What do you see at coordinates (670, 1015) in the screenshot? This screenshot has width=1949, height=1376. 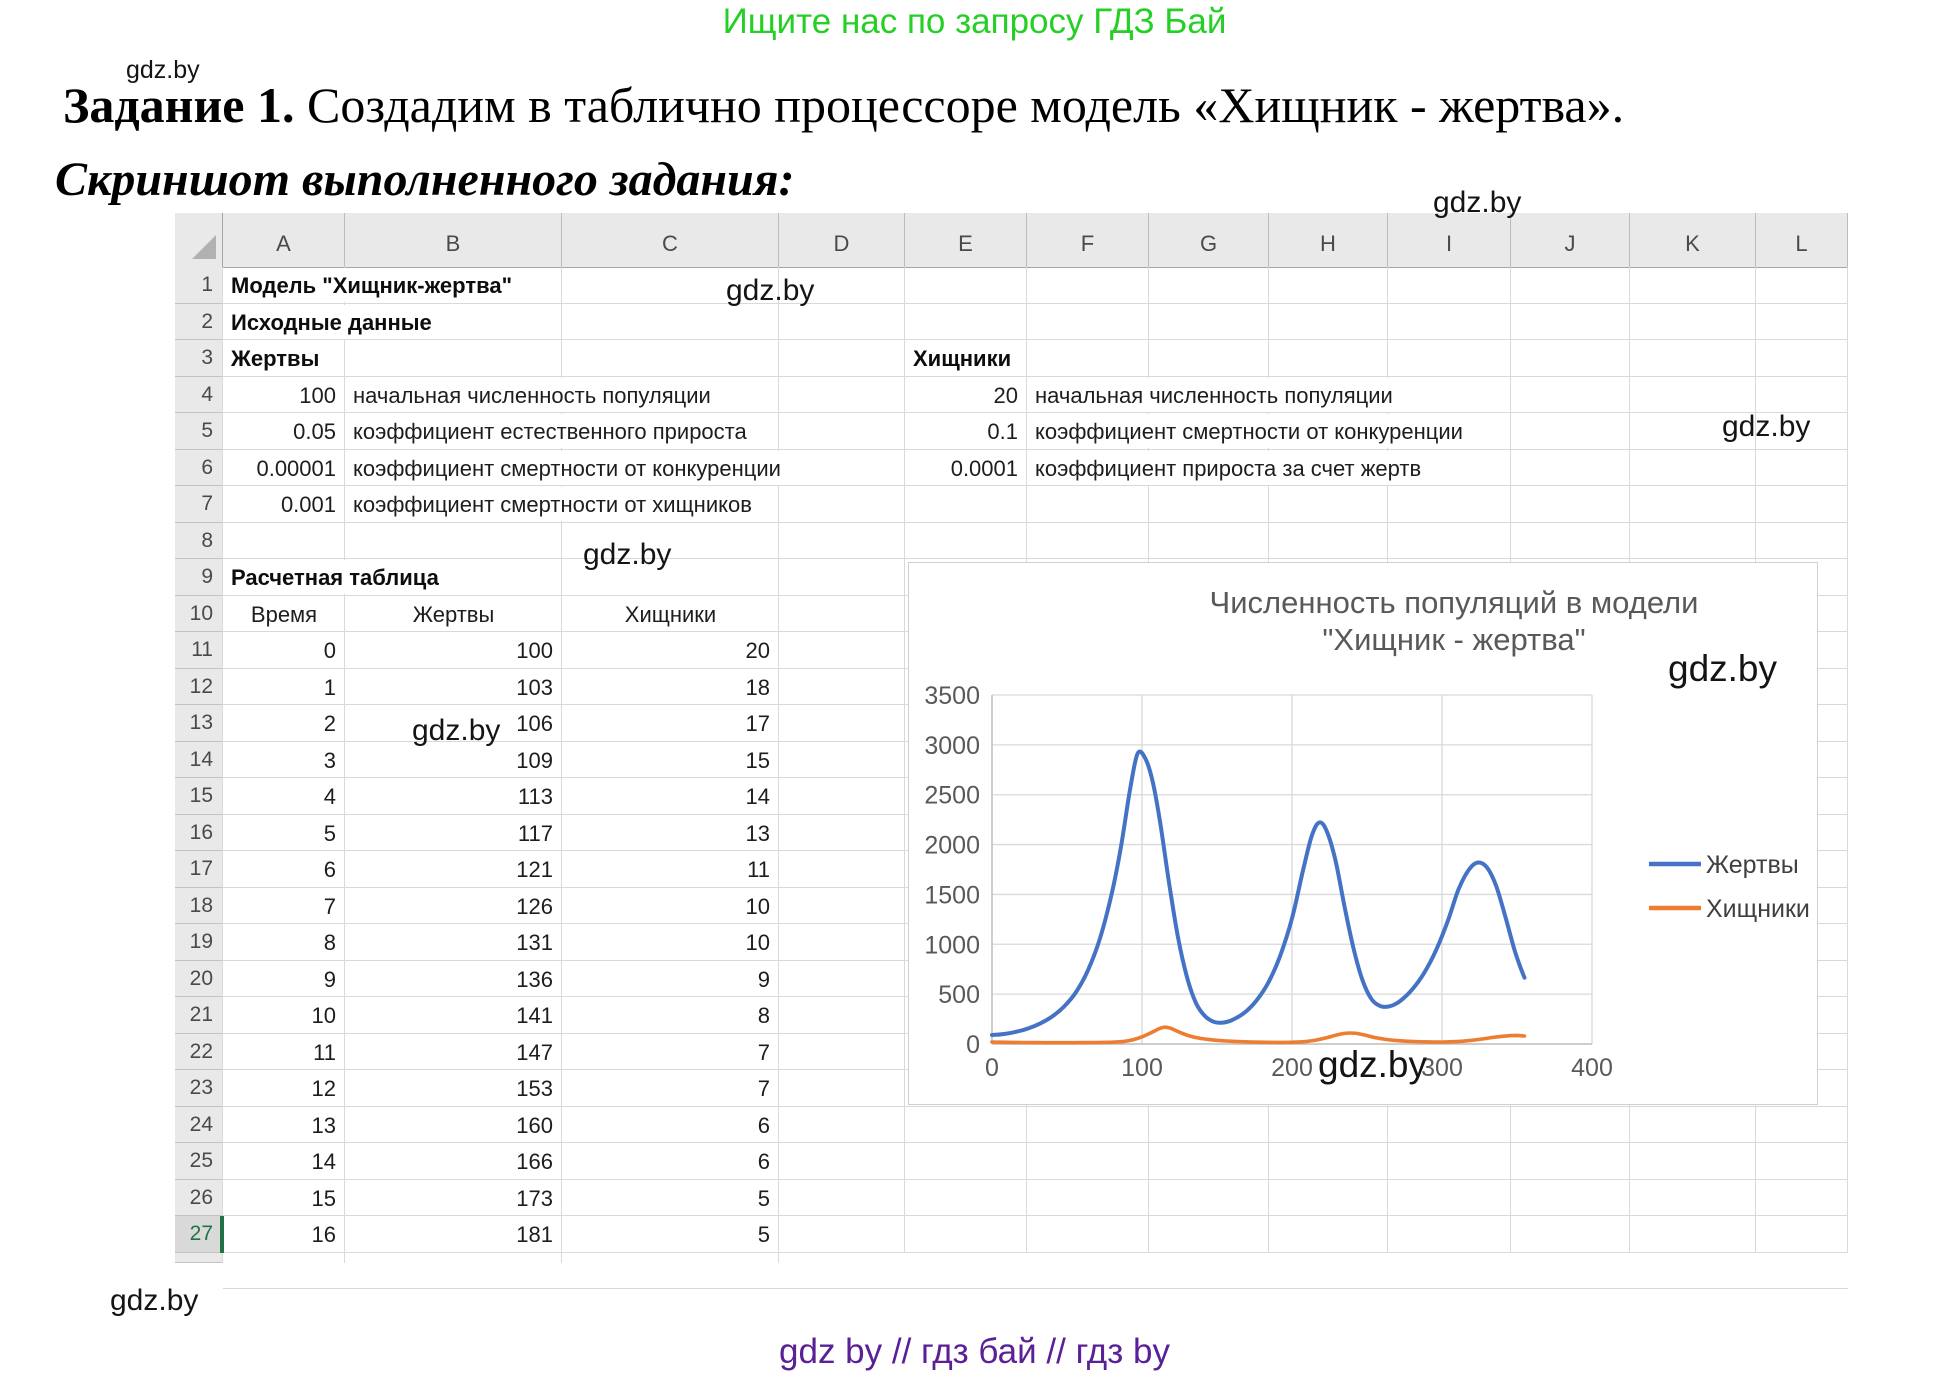 I see `cell-C21: 8` at bounding box center [670, 1015].